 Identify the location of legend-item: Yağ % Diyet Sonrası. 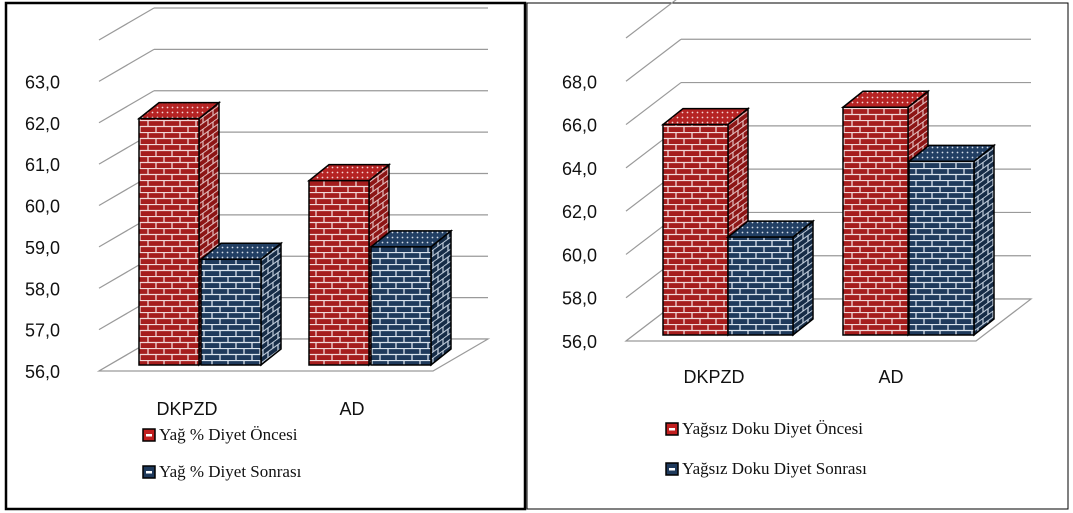
(222, 471).